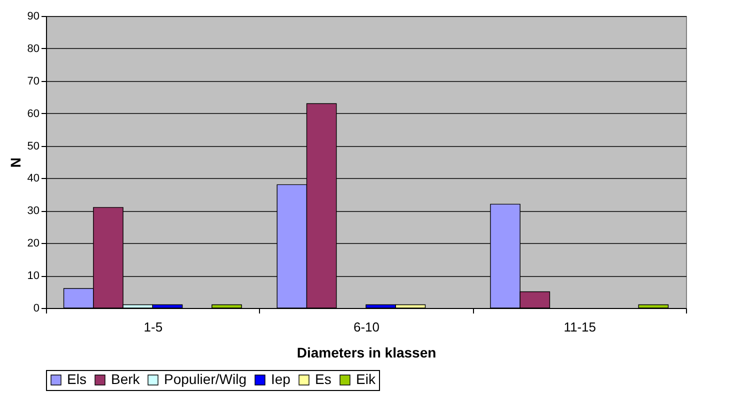 This screenshot has width=751, height=414. What do you see at coordinates (33, 244) in the screenshot?
I see `y-tick-label: 20` at bounding box center [33, 244].